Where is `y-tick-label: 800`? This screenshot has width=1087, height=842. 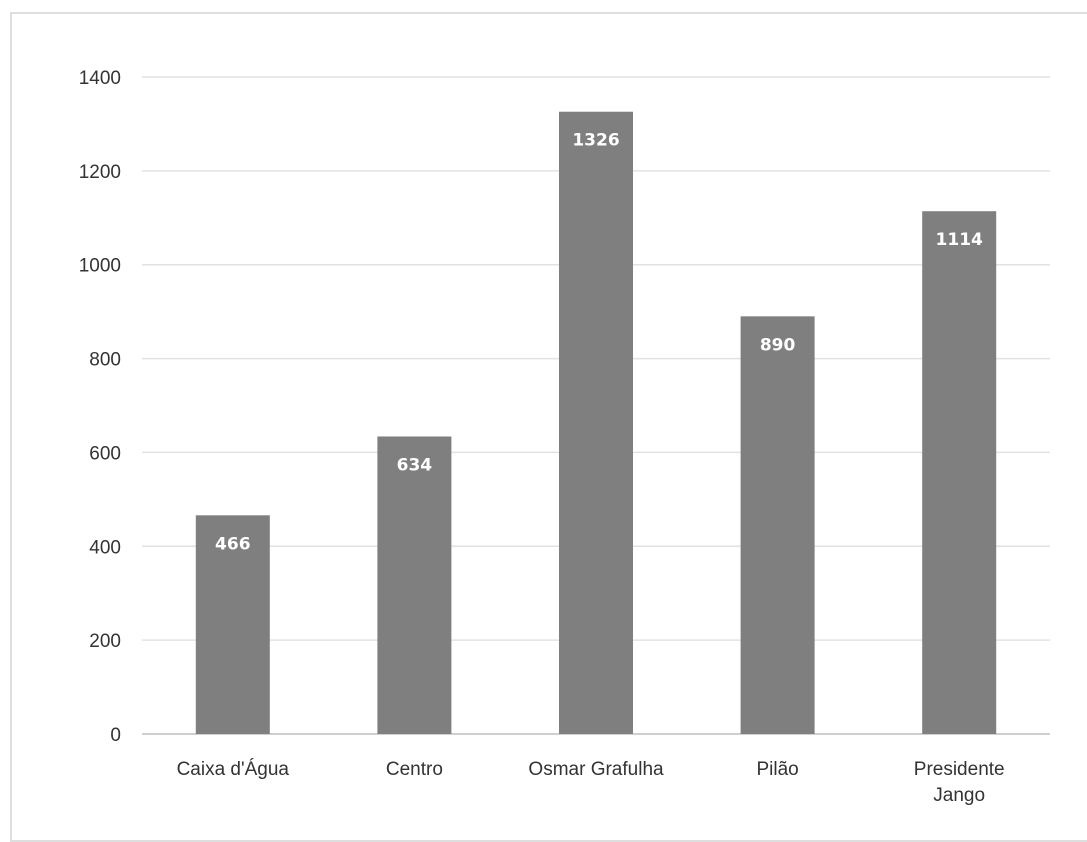
y-tick-label: 800 is located at coordinates (105, 360).